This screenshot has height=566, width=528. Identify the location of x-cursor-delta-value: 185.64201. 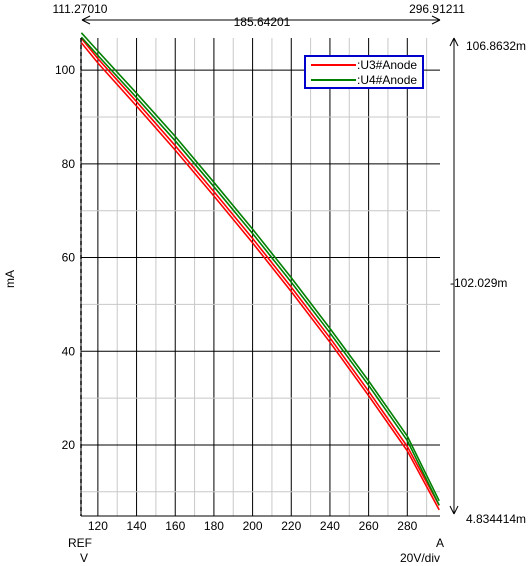
(262, 22).